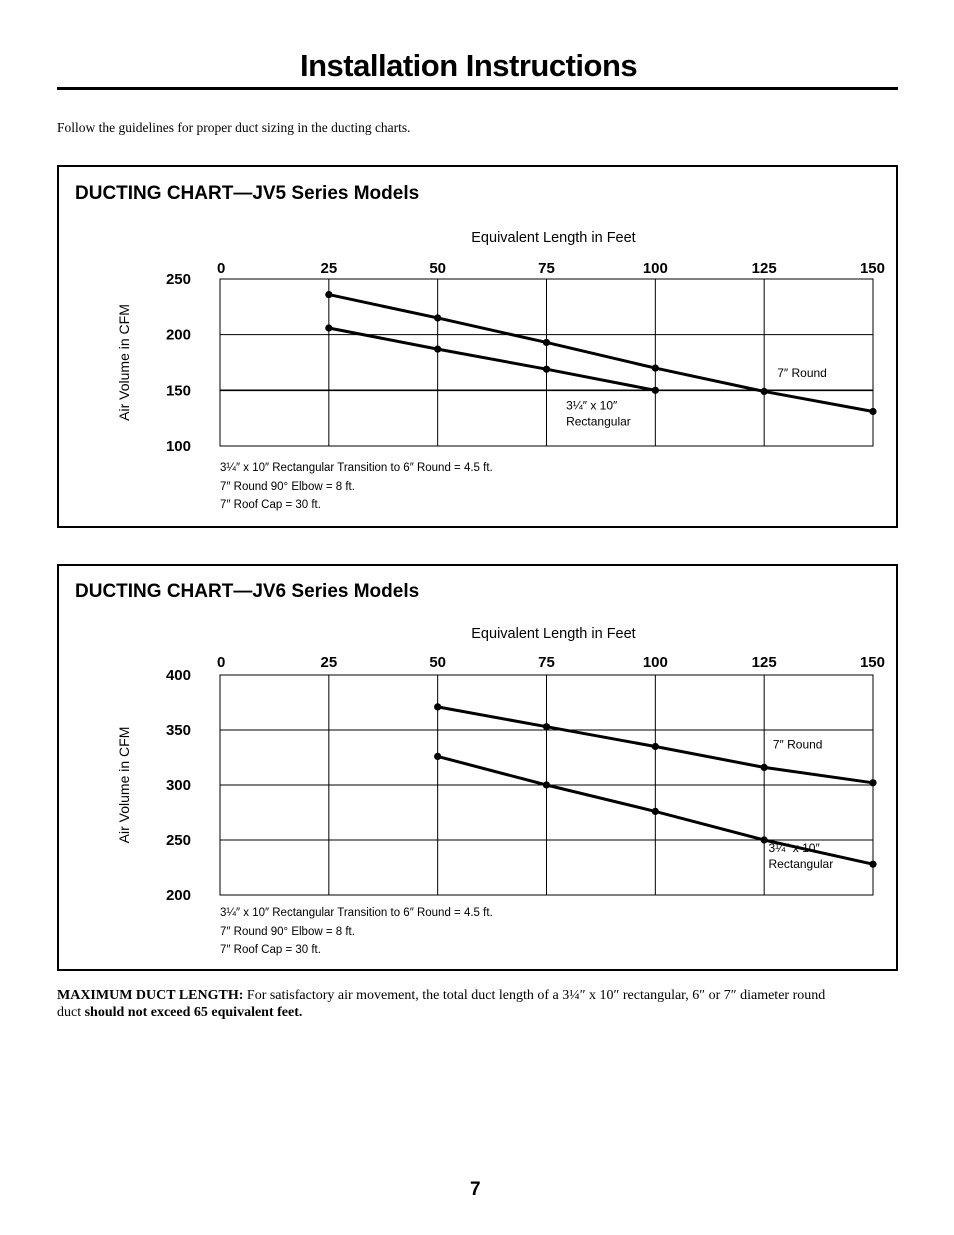 The width and height of the screenshot is (954, 1235). I want to click on y-tick-label: 350, so click(178, 730).